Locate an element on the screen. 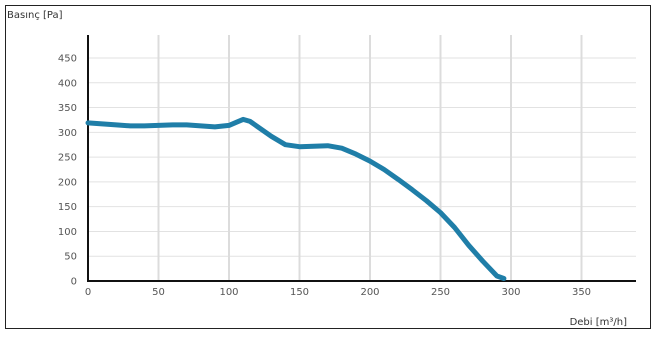 This screenshot has width=658, height=337. y-tick-label: 300 is located at coordinates (67, 133).